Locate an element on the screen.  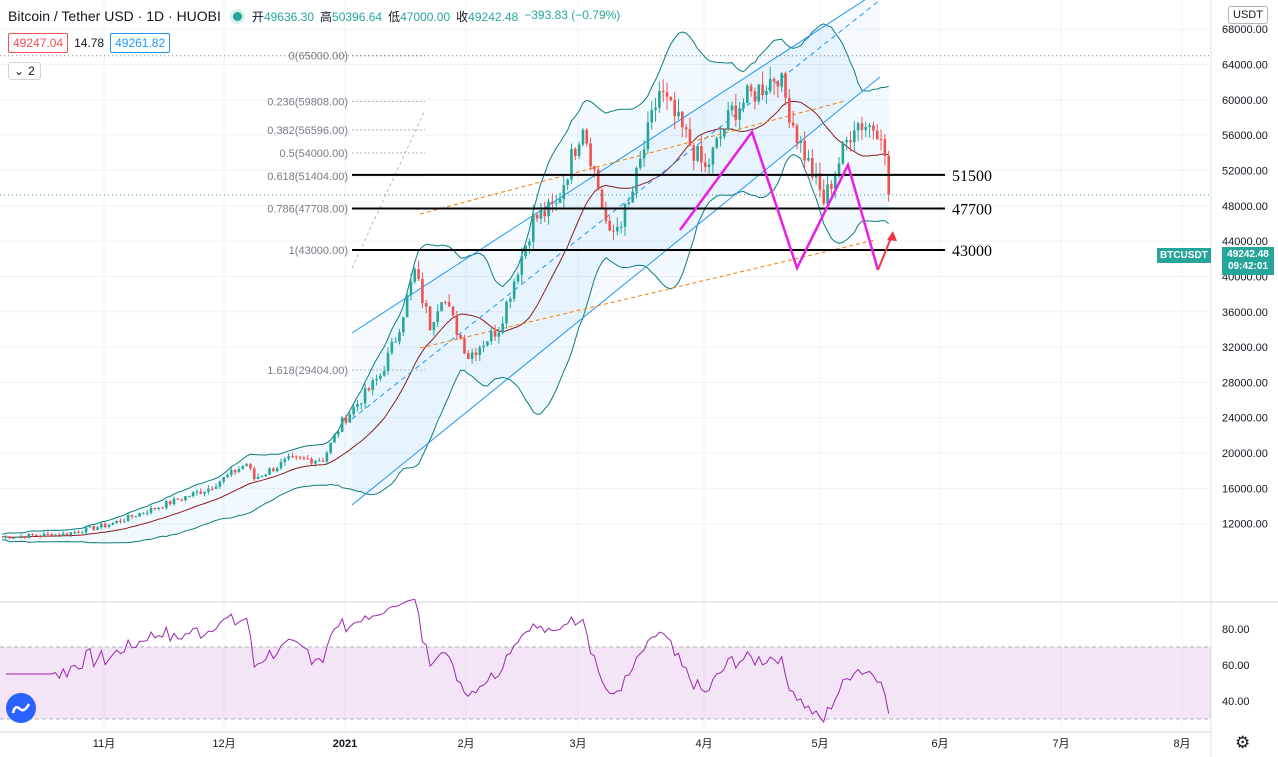
low-value: 47000.00 is located at coordinates (425, 16).